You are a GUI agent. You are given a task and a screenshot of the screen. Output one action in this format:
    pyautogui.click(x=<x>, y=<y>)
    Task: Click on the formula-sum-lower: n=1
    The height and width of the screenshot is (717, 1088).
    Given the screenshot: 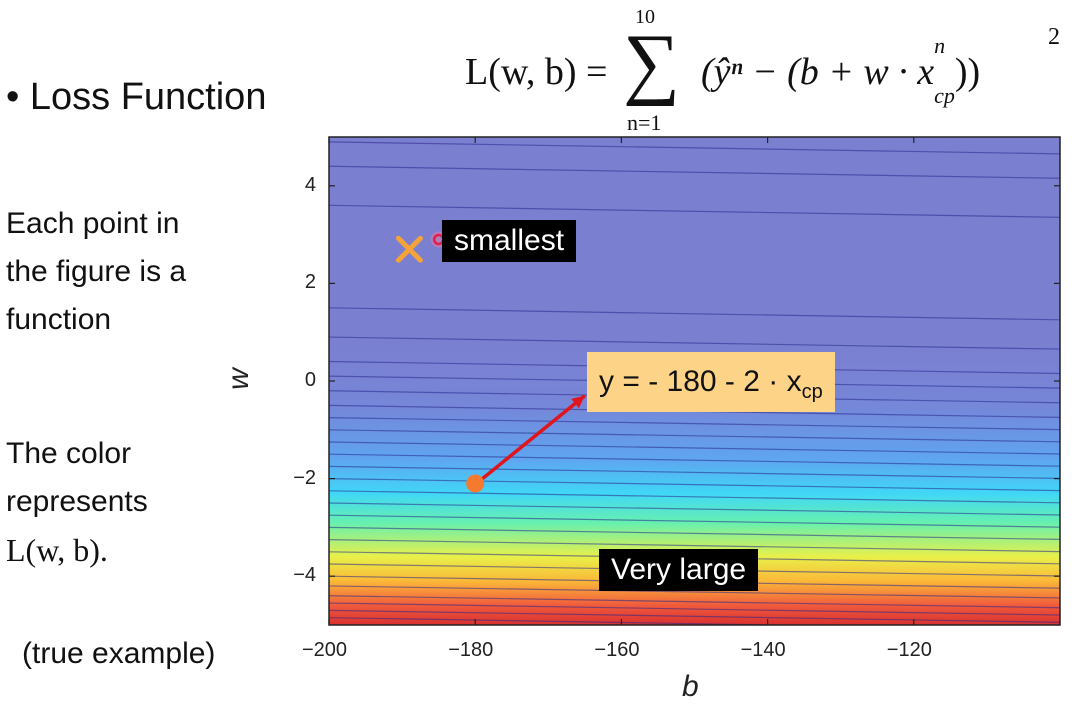 What is the action you would take?
    pyautogui.click(x=644, y=122)
    